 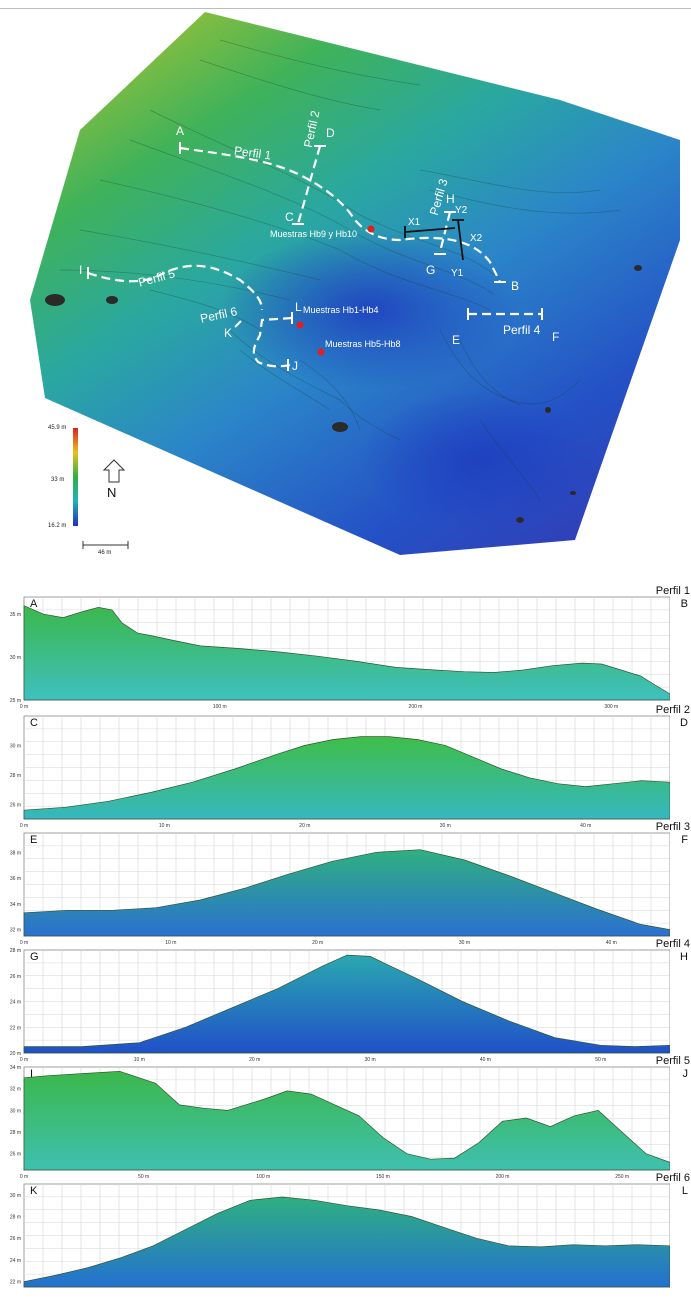 What do you see at coordinates (556, 337) in the screenshot?
I see `endpoint-f: F` at bounding box center [556, 337].